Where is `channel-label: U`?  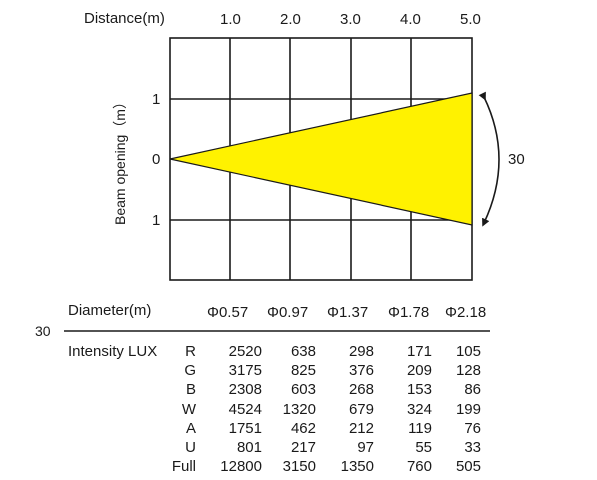
channel-label: U is located at coordinates (190, 447).